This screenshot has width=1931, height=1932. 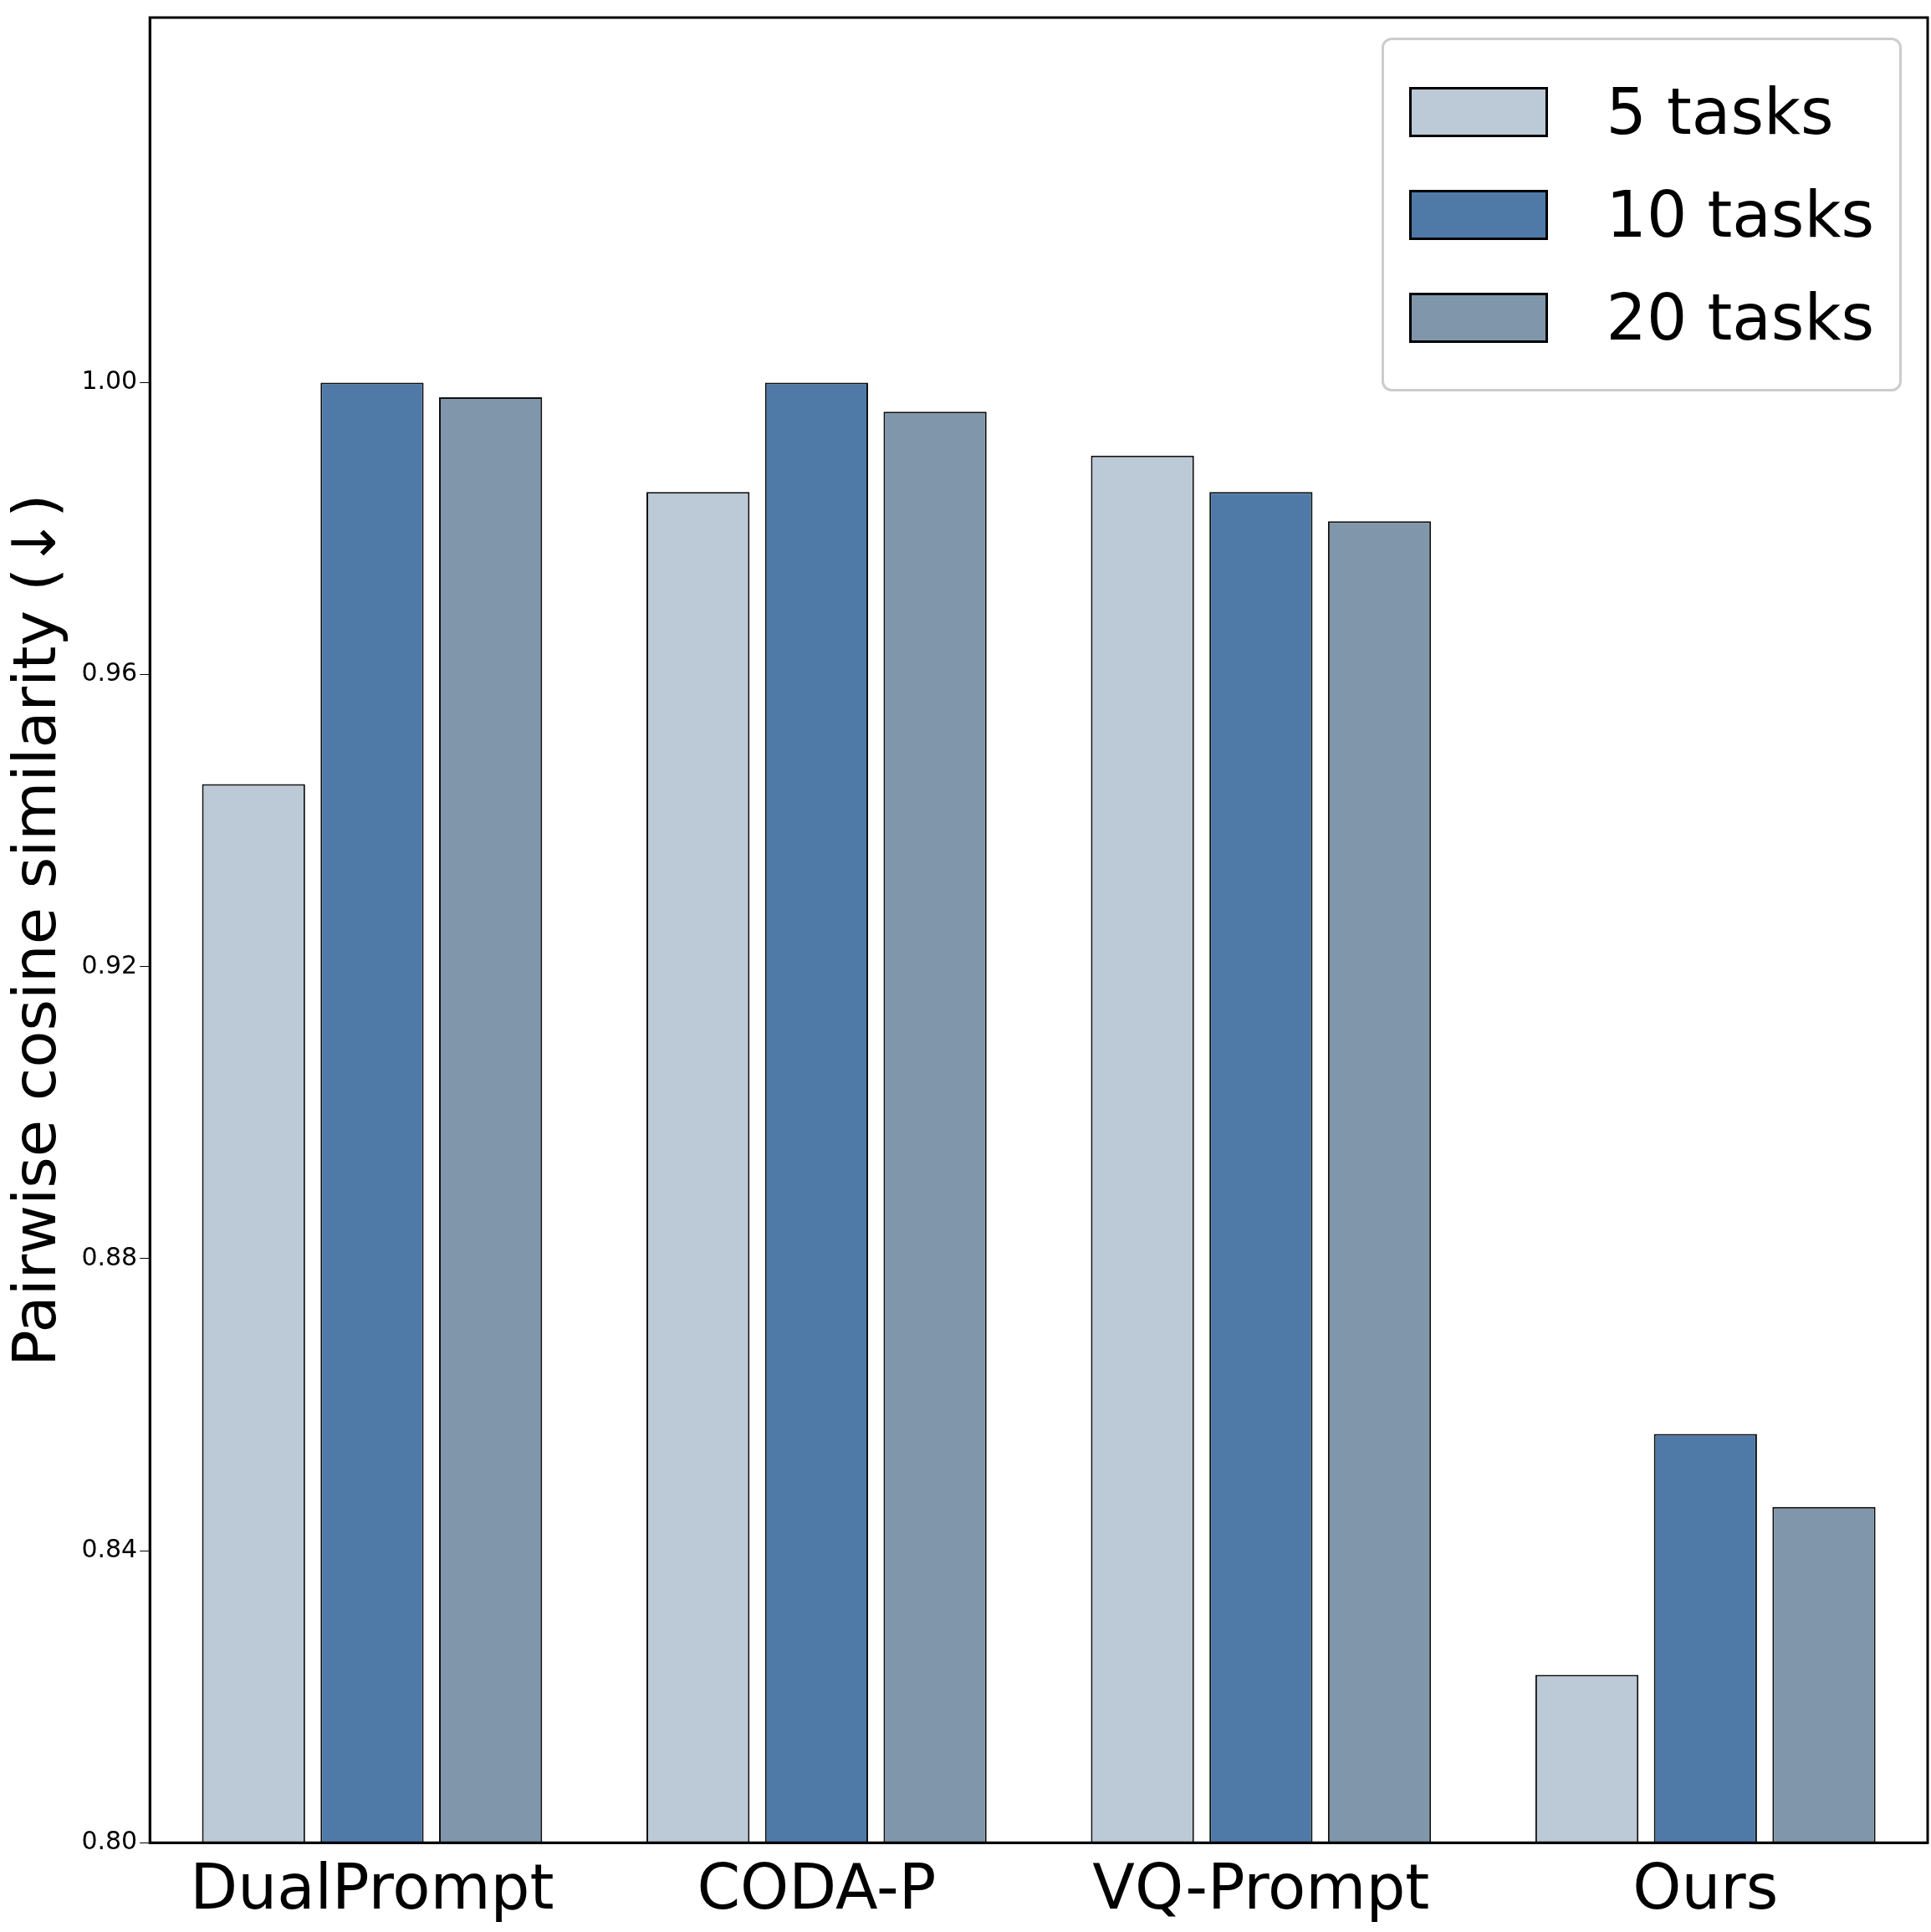 I want to click on legend-label: 20 tasks, so click(x=1740, y=317).